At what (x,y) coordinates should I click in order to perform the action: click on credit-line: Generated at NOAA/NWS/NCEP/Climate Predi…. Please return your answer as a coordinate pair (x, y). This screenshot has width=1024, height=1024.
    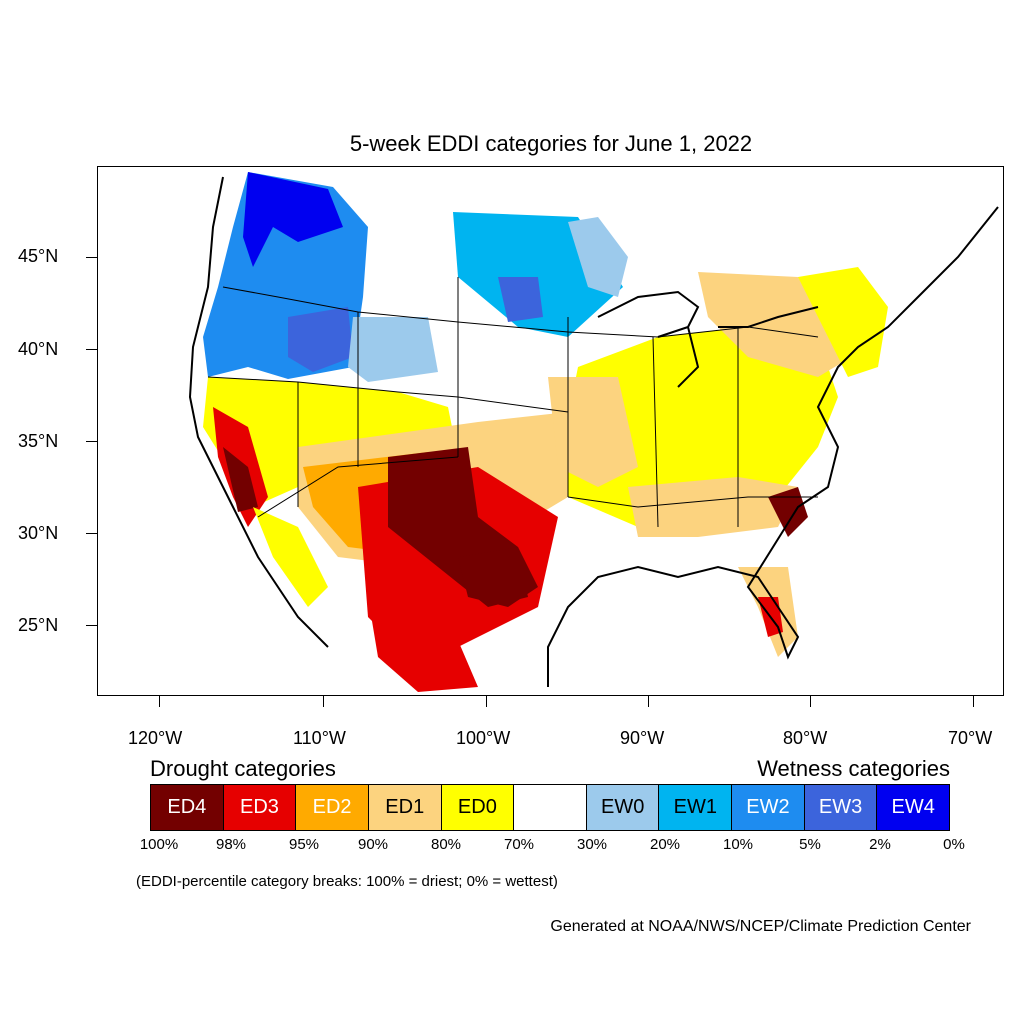
    Looking at the image, I should click on (760, 926).